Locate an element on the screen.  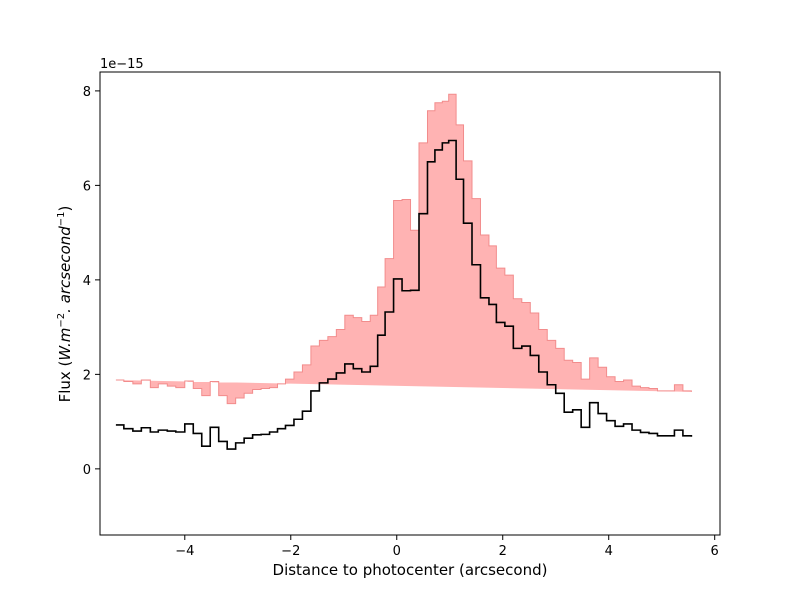
y-label-exp1: −2 is located at coordinates (61, 320).